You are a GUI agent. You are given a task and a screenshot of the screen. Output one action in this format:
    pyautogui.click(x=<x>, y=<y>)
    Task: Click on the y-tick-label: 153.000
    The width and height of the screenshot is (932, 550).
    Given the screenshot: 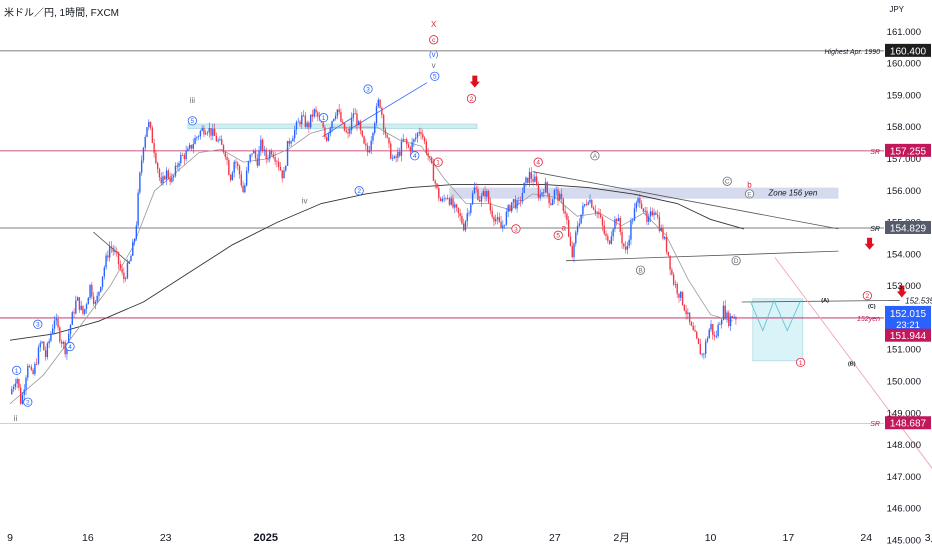 What is the action you would take?
    pyautogui.click(x=904, y=286)
    